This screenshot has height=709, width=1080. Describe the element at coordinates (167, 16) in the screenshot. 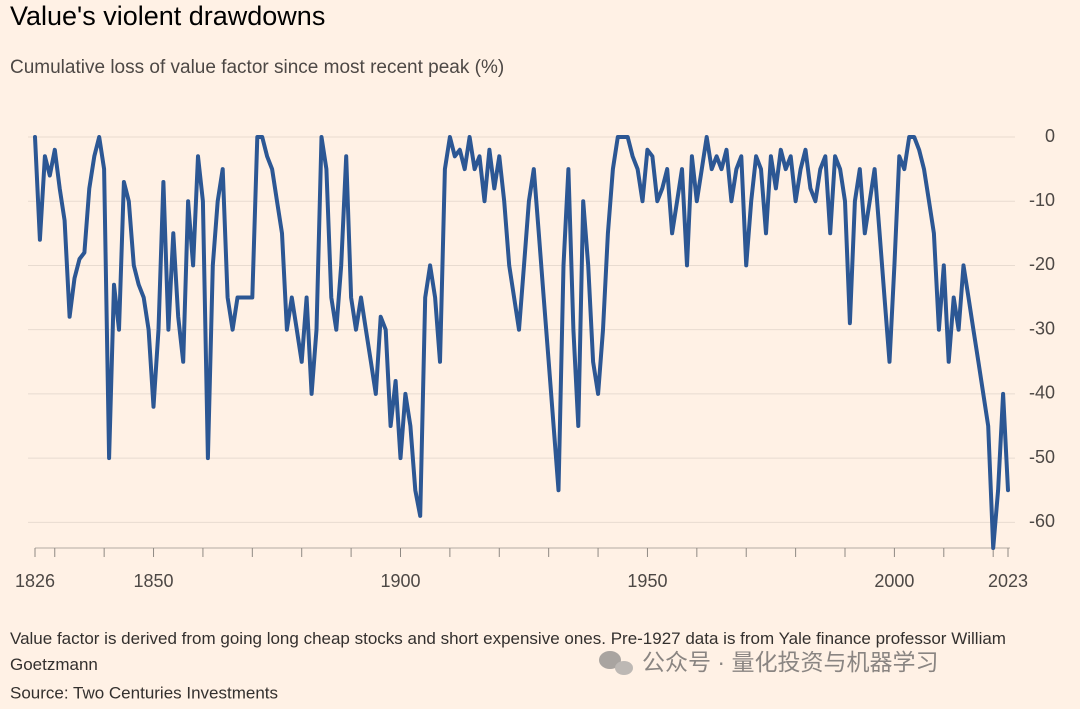

I see `chart-title: Value's violent drawdowns` at that location.